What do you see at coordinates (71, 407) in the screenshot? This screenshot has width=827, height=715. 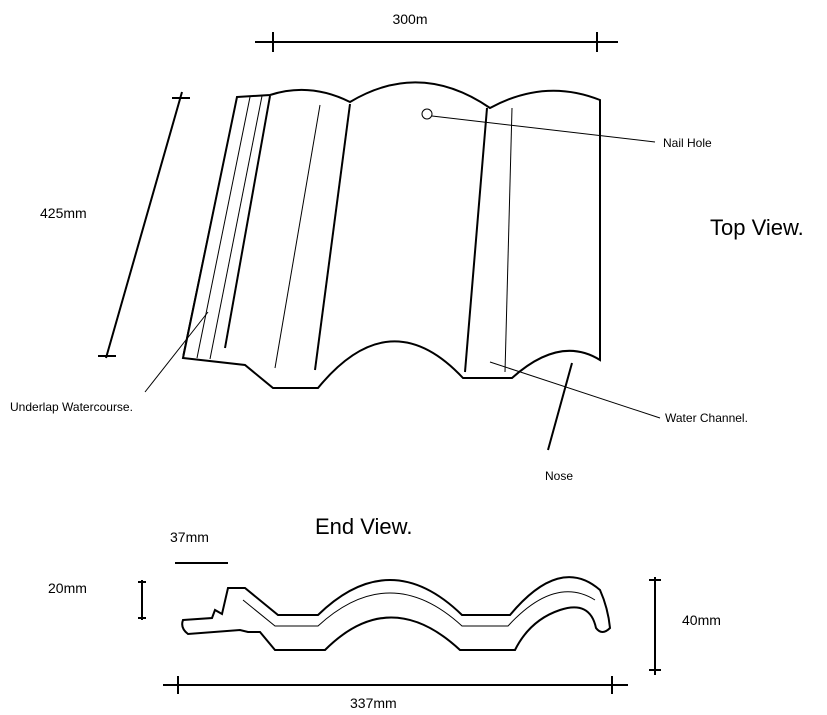 I see `underlap-label: Underlap Watercourse.` at bounding box center [71, 407].